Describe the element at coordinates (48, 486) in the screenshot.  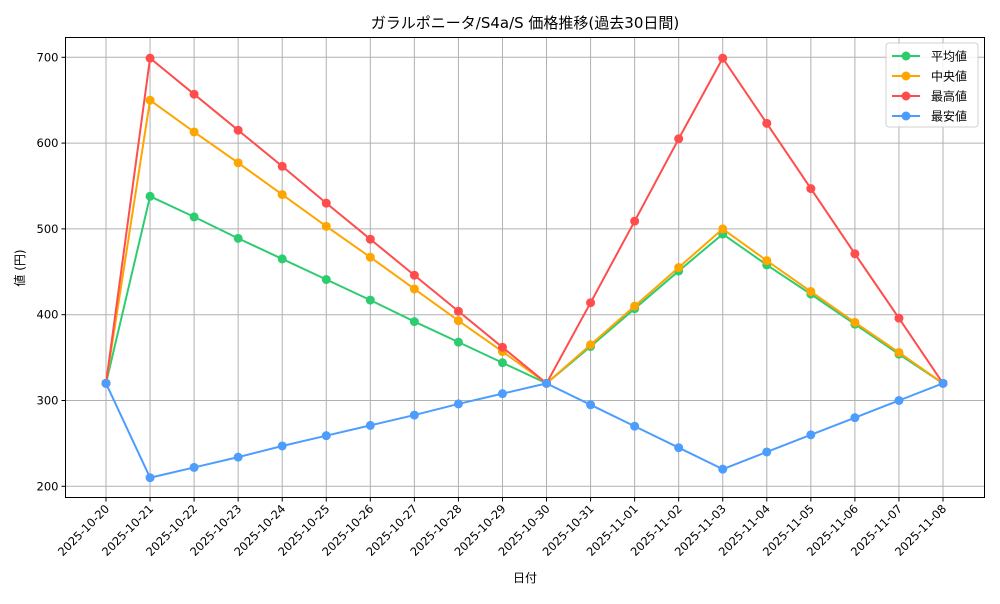
I see `y-tick-label: 200` at that location.